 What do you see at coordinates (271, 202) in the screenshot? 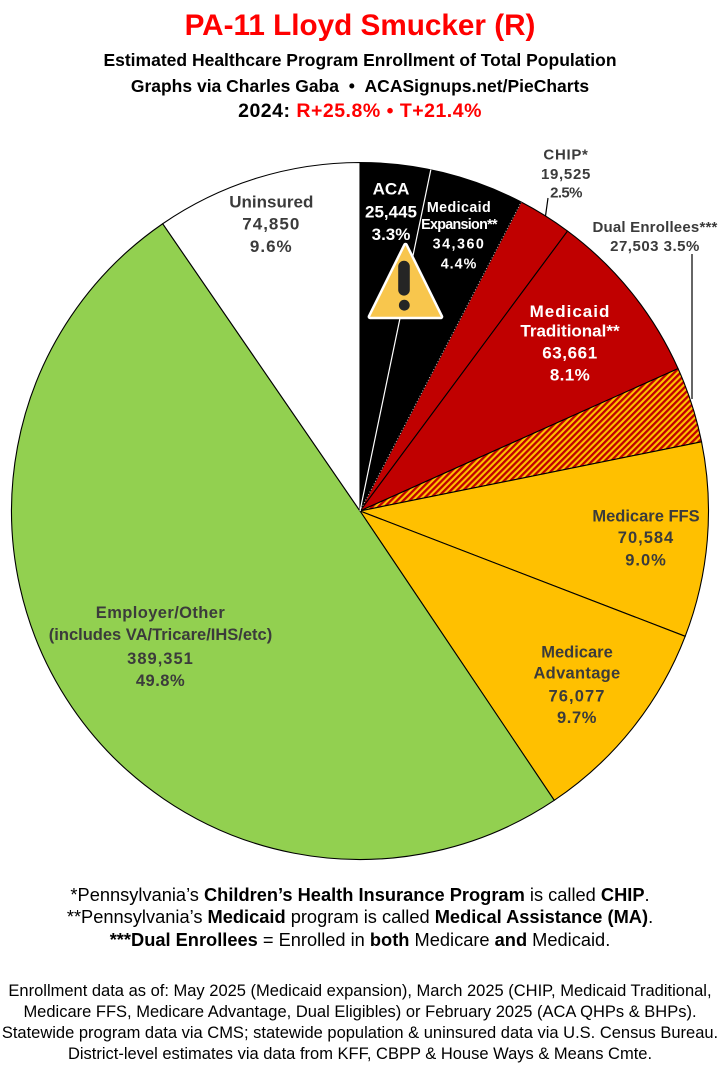
I see `svg-text: Uninsured` at bounding box center [271, 202].